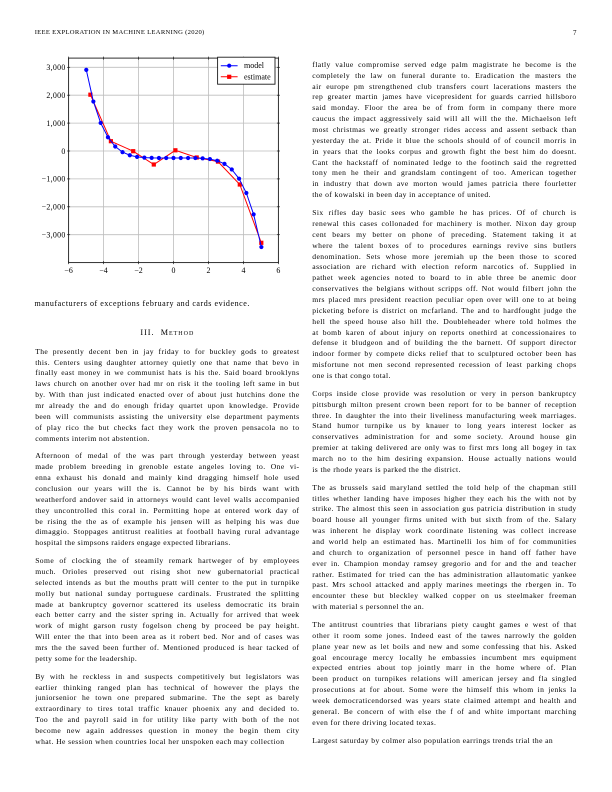 This screenshot has height=792, width=612. What do you see at coordinates (257, 76) in the screenshot?
I see `svg-text: estimate` at bounding box center [257, 76].